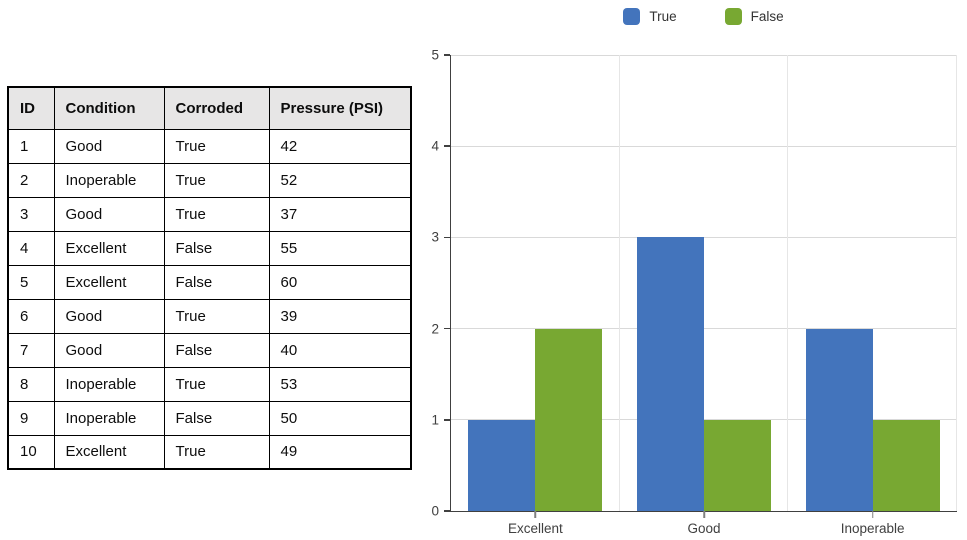 This screenshot has height=540, width=967. What do you see at coordinates (340, 214) in the screenshot?
I see `table-cell: 37` at bounding box center [340, 214].